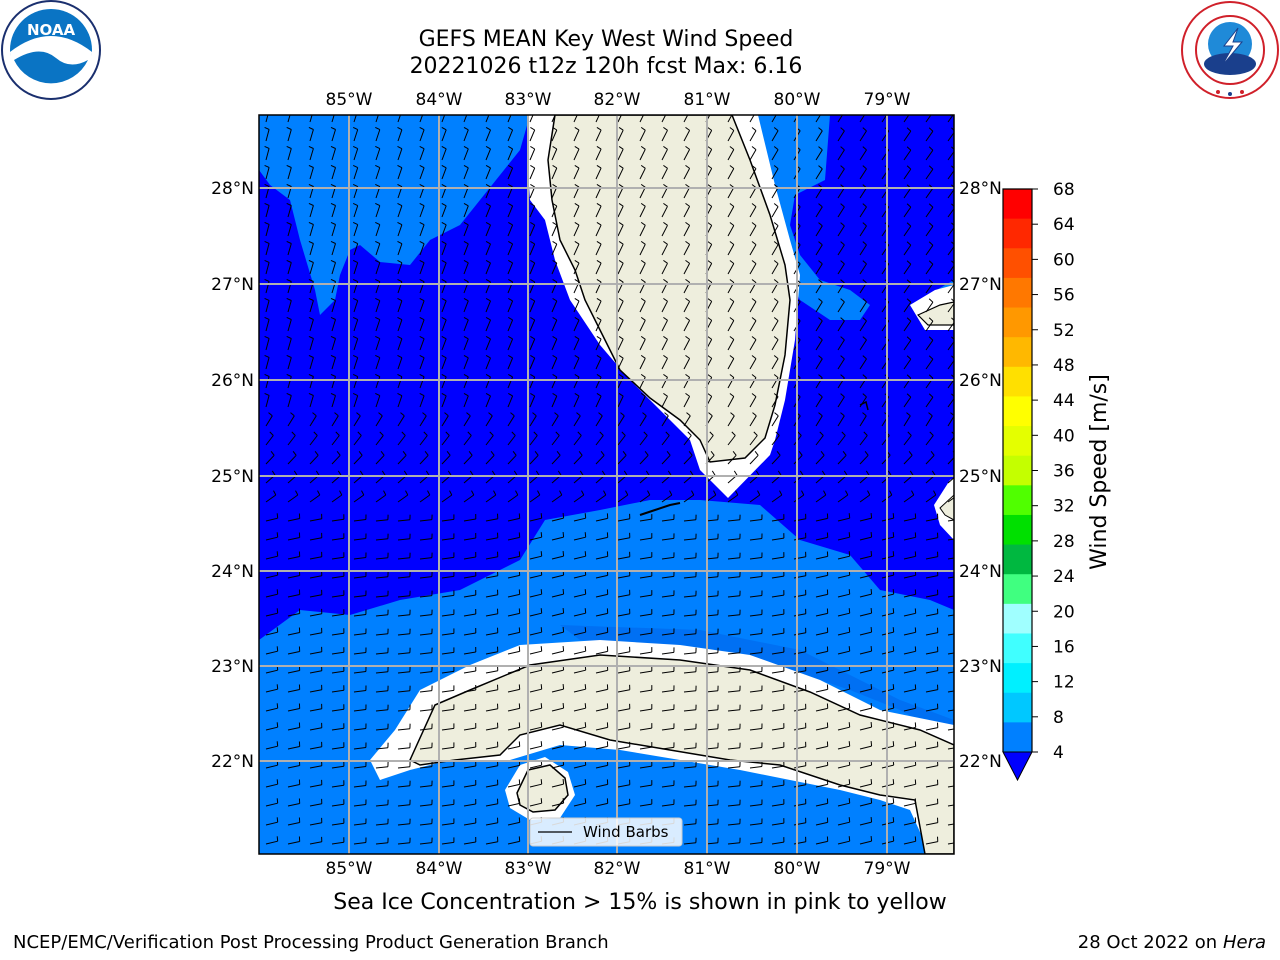  What do you see at coordinates (232, 667) in the screenshot?
I see `lat-label-left: 23°N` at bounding box center [232, 667].